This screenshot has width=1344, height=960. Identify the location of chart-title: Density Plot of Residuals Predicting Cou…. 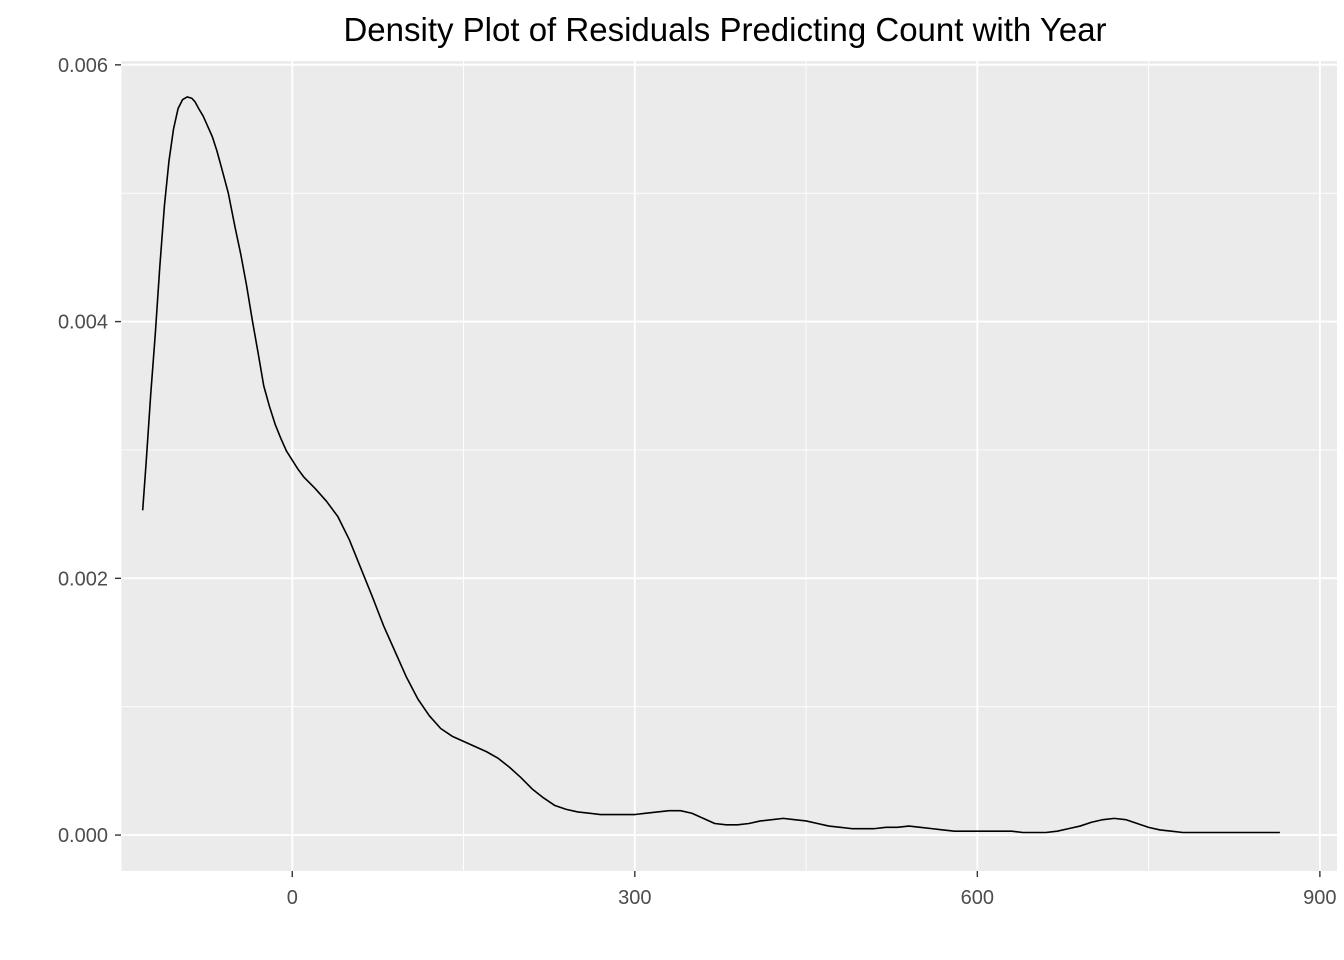
(724, 29).